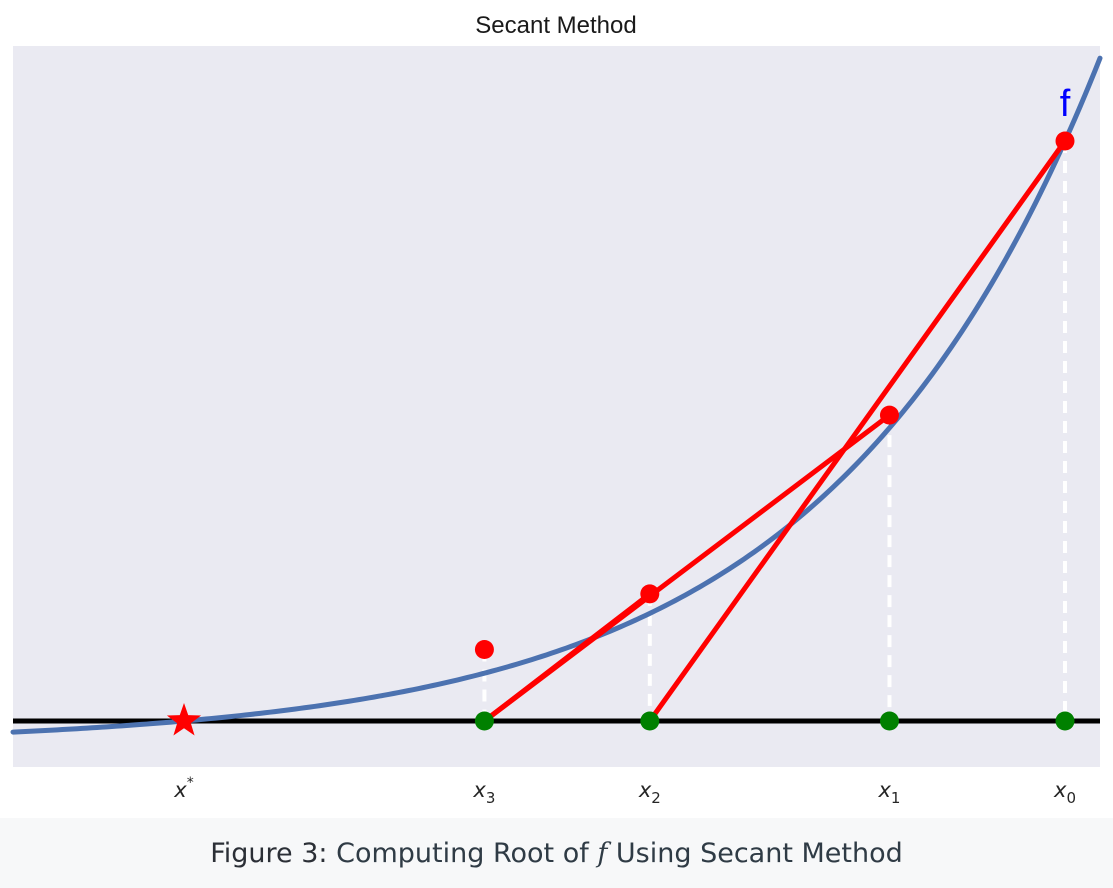 Image resolution: width=1113 pixels, height=888 pixels. Describe the element at coordinates (555, 25) in the screenshot. I see `plot-title: Secant Method` at that location.